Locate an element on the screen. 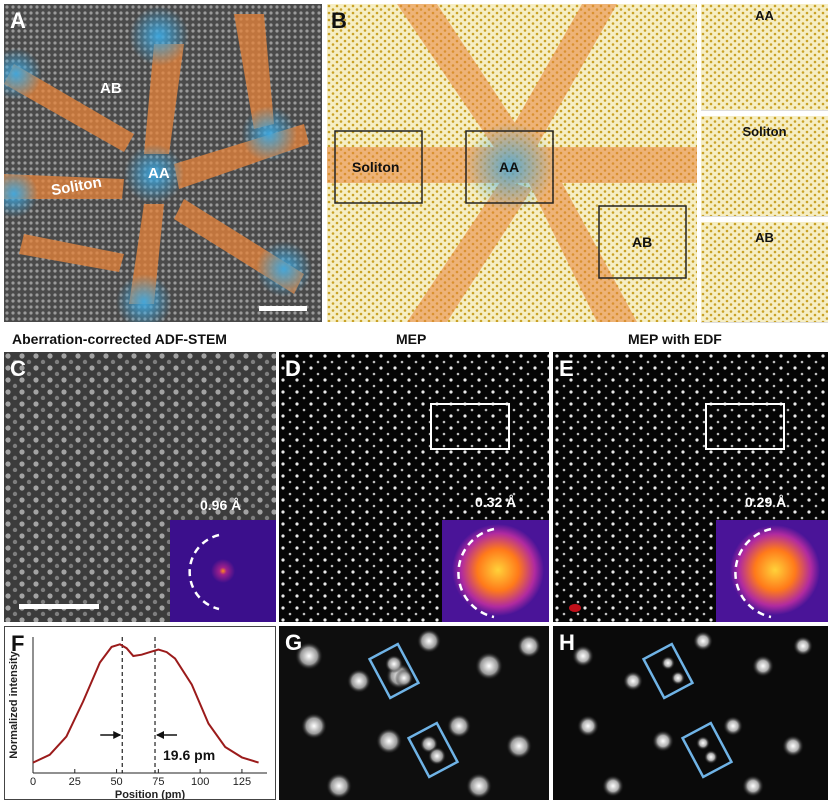  x-tick-label: 0 is located at coordinates (33, 782).